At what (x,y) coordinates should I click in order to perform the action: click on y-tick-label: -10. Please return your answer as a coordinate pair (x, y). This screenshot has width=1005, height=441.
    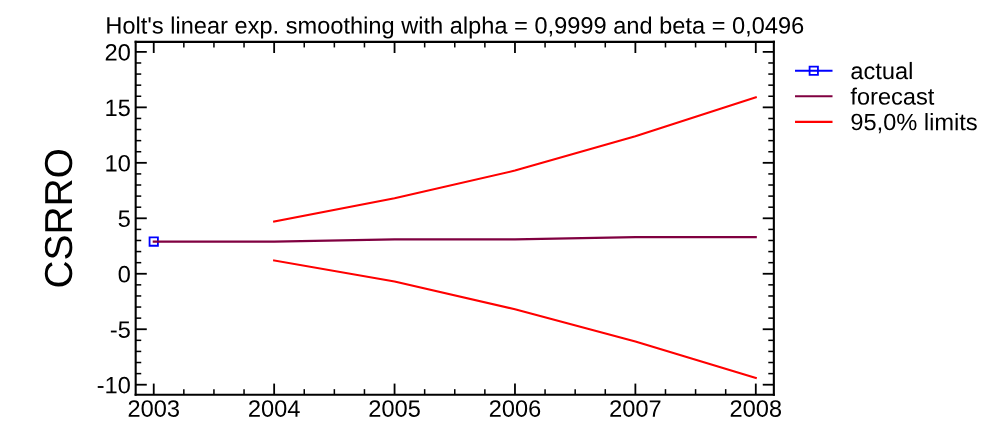
    Looking at the image, I should click on (113, 385).